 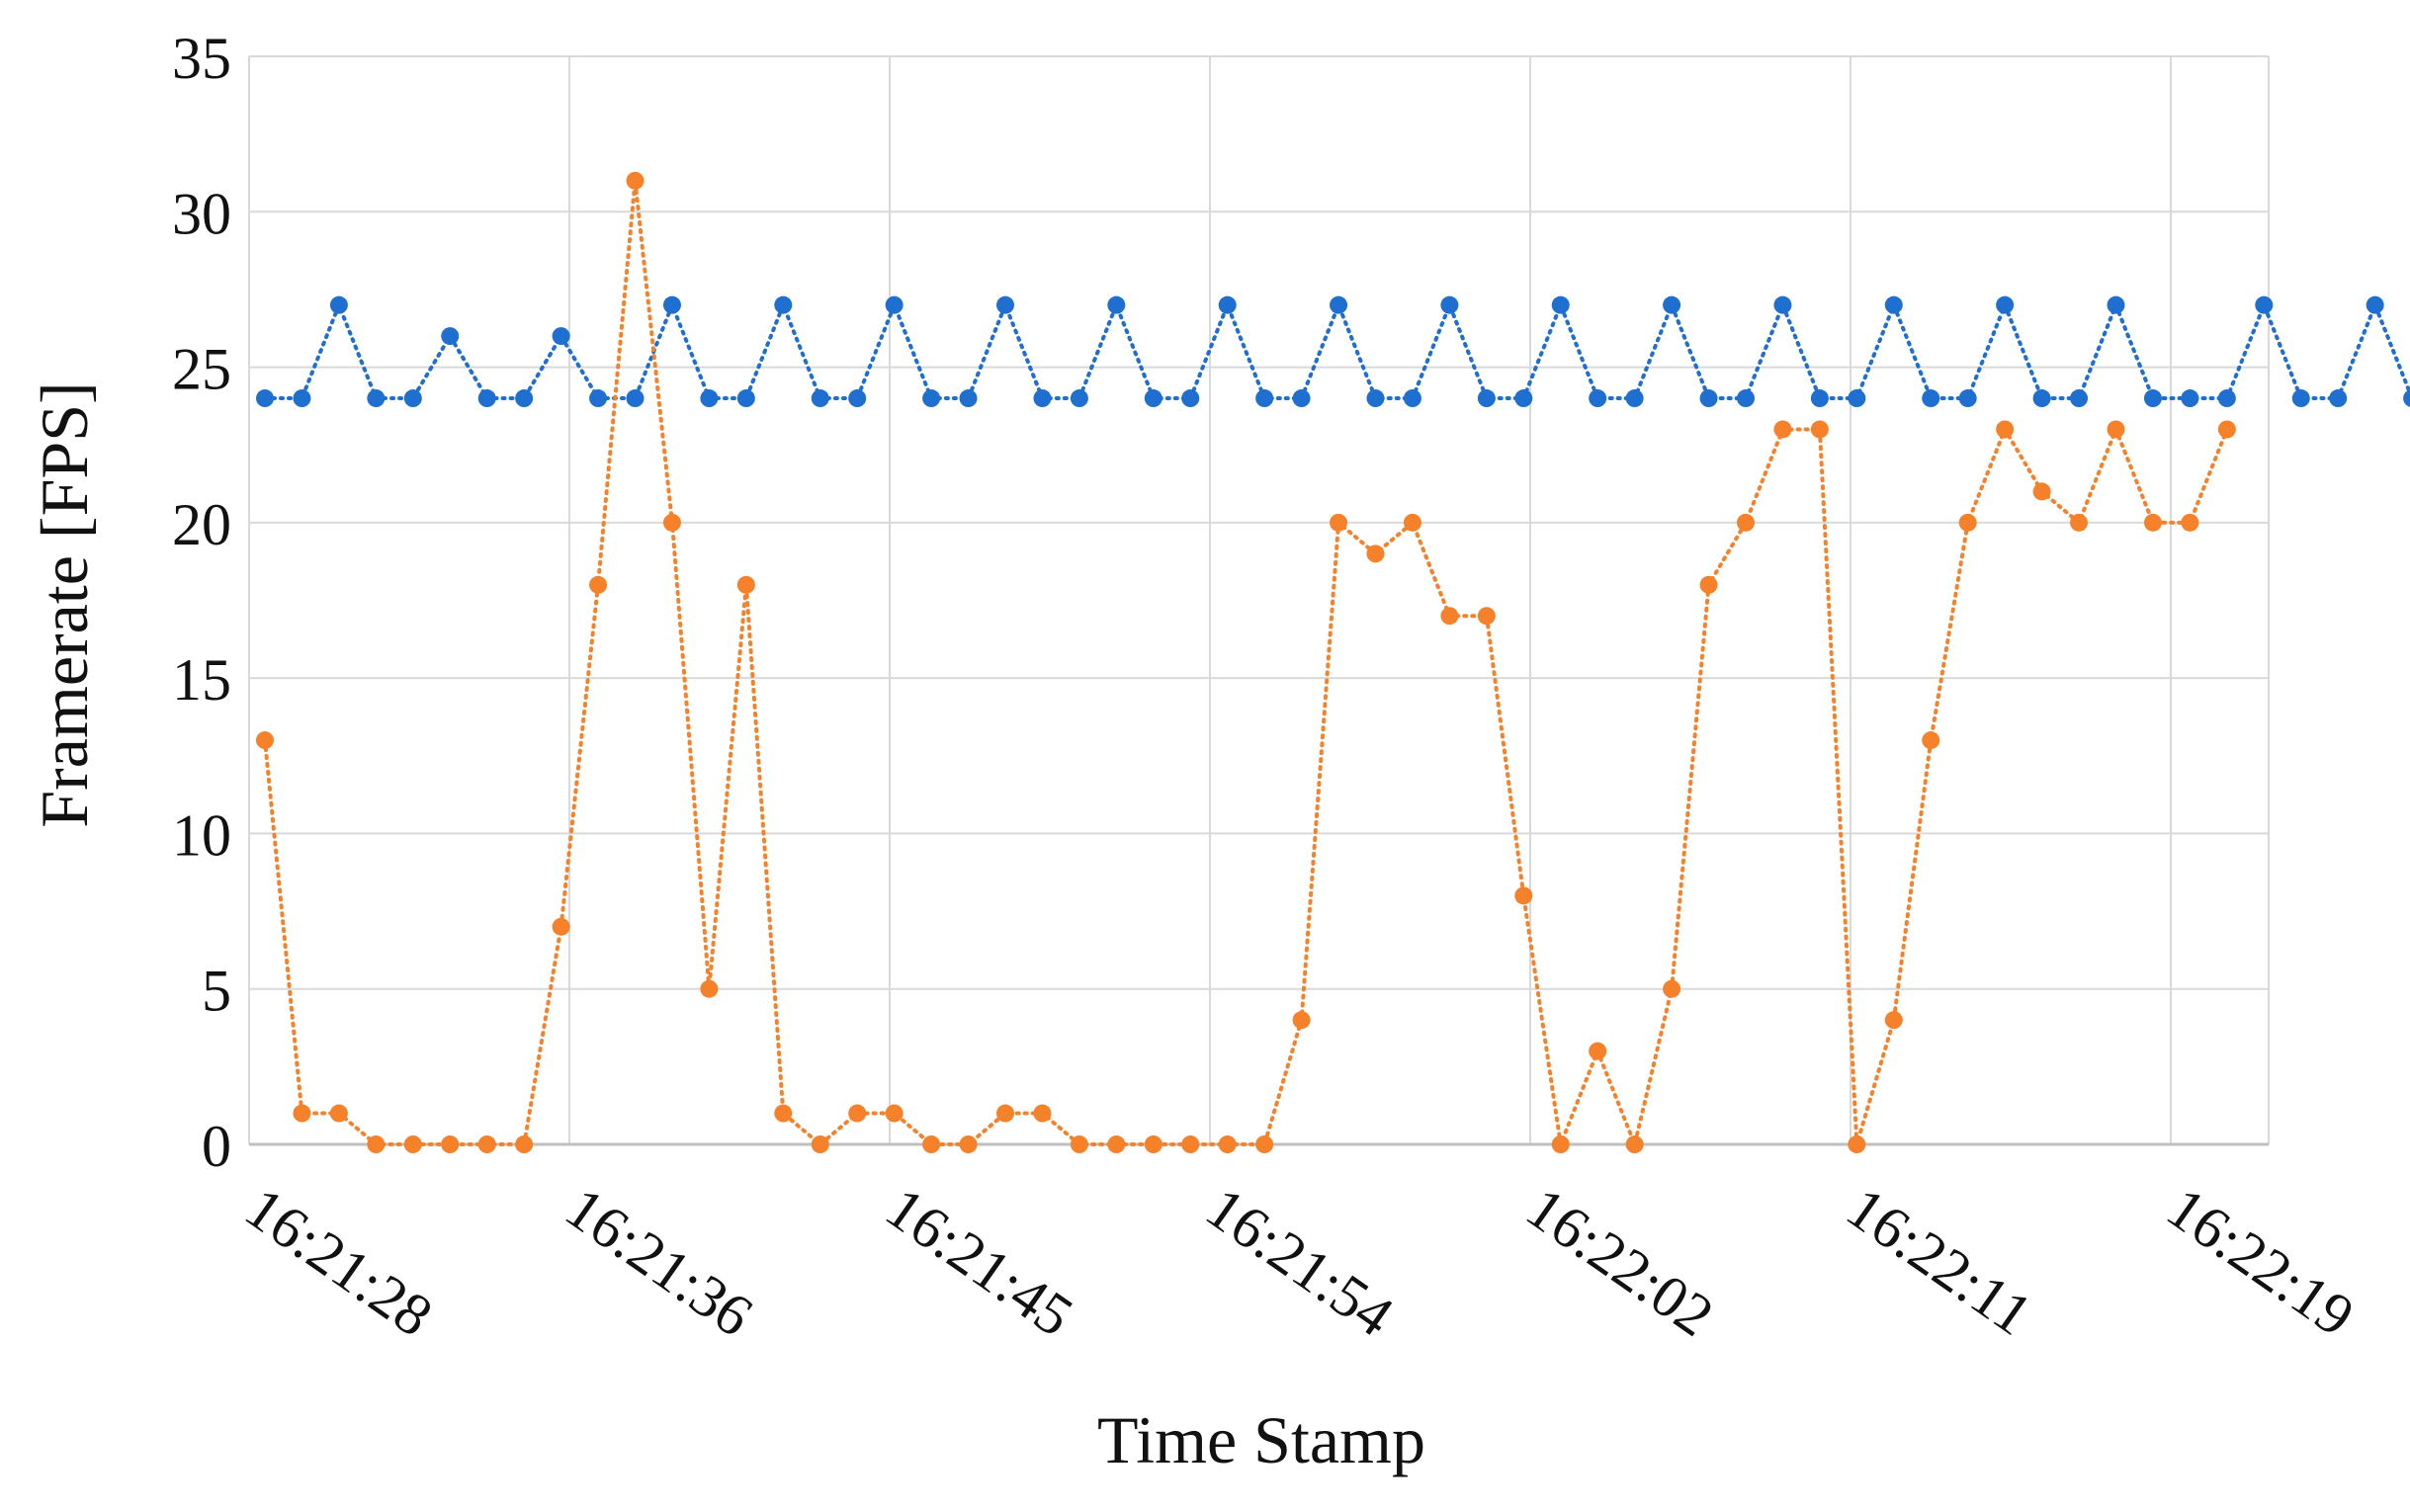 I want to click on y-axis-title: Framerate [FPS], so click(x=64, y=604).